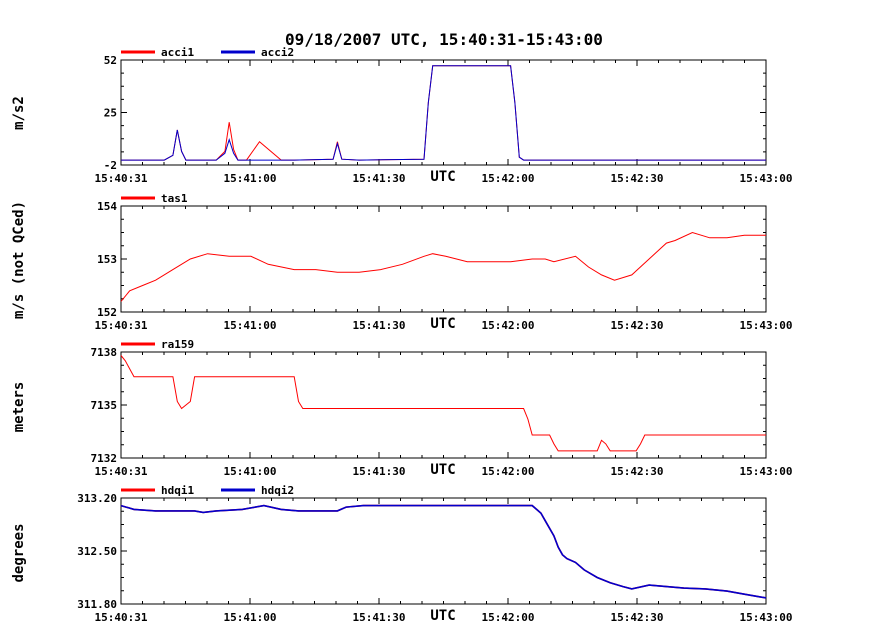  Describe the element at coordinates (19, 113) in the screenshot. I see `ylabel-panel-1: m/s2` at that location.